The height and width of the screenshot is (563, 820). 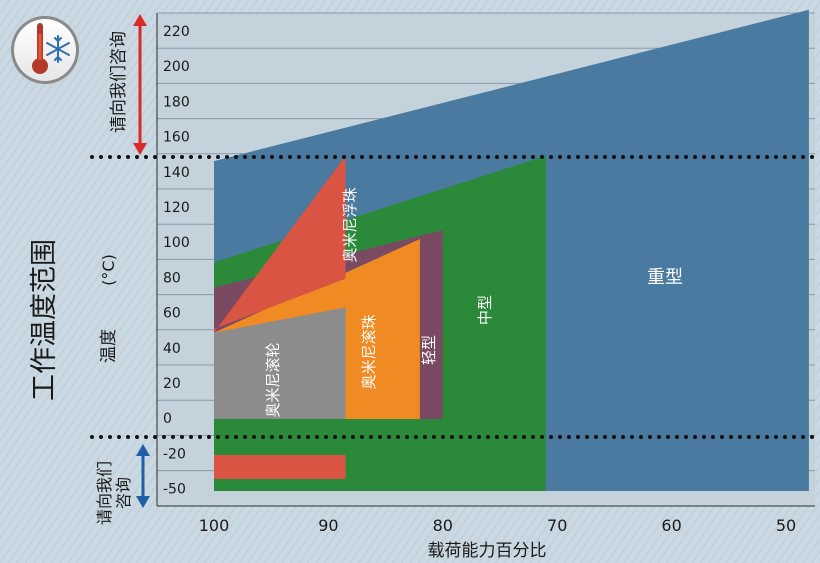 I want to click on upper-range-arrow, so click(x=140, y=84).